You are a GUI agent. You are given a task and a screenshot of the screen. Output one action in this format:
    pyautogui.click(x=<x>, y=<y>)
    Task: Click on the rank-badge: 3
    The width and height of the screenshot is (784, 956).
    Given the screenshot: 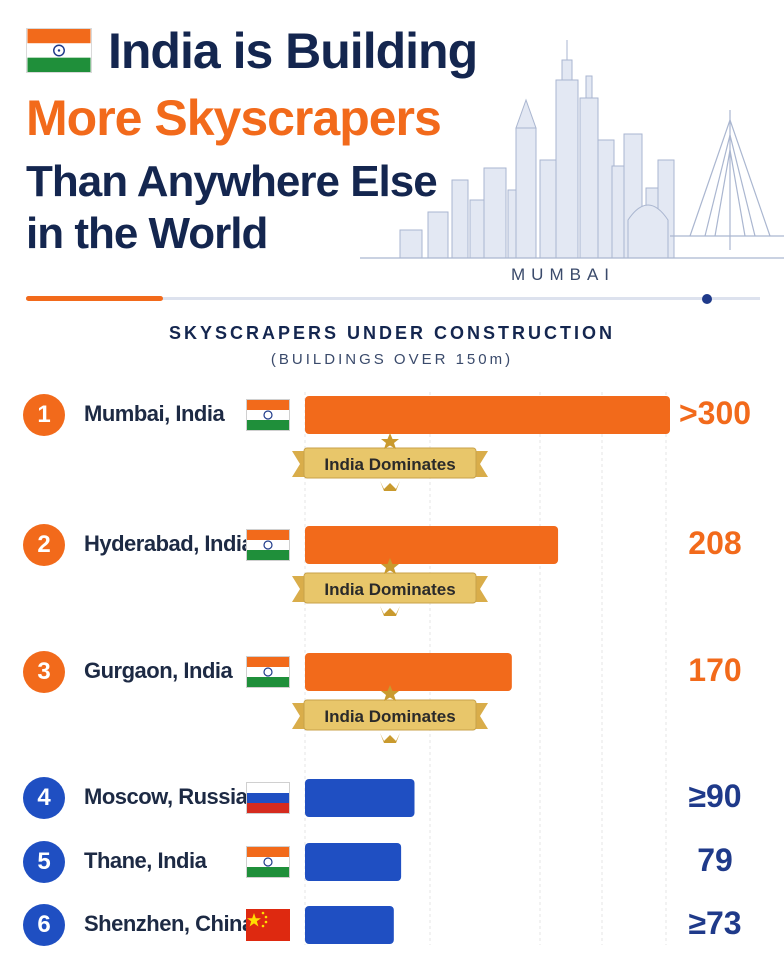 What is the action you would take?
    pyautogui.click(x=44, y=672)
    